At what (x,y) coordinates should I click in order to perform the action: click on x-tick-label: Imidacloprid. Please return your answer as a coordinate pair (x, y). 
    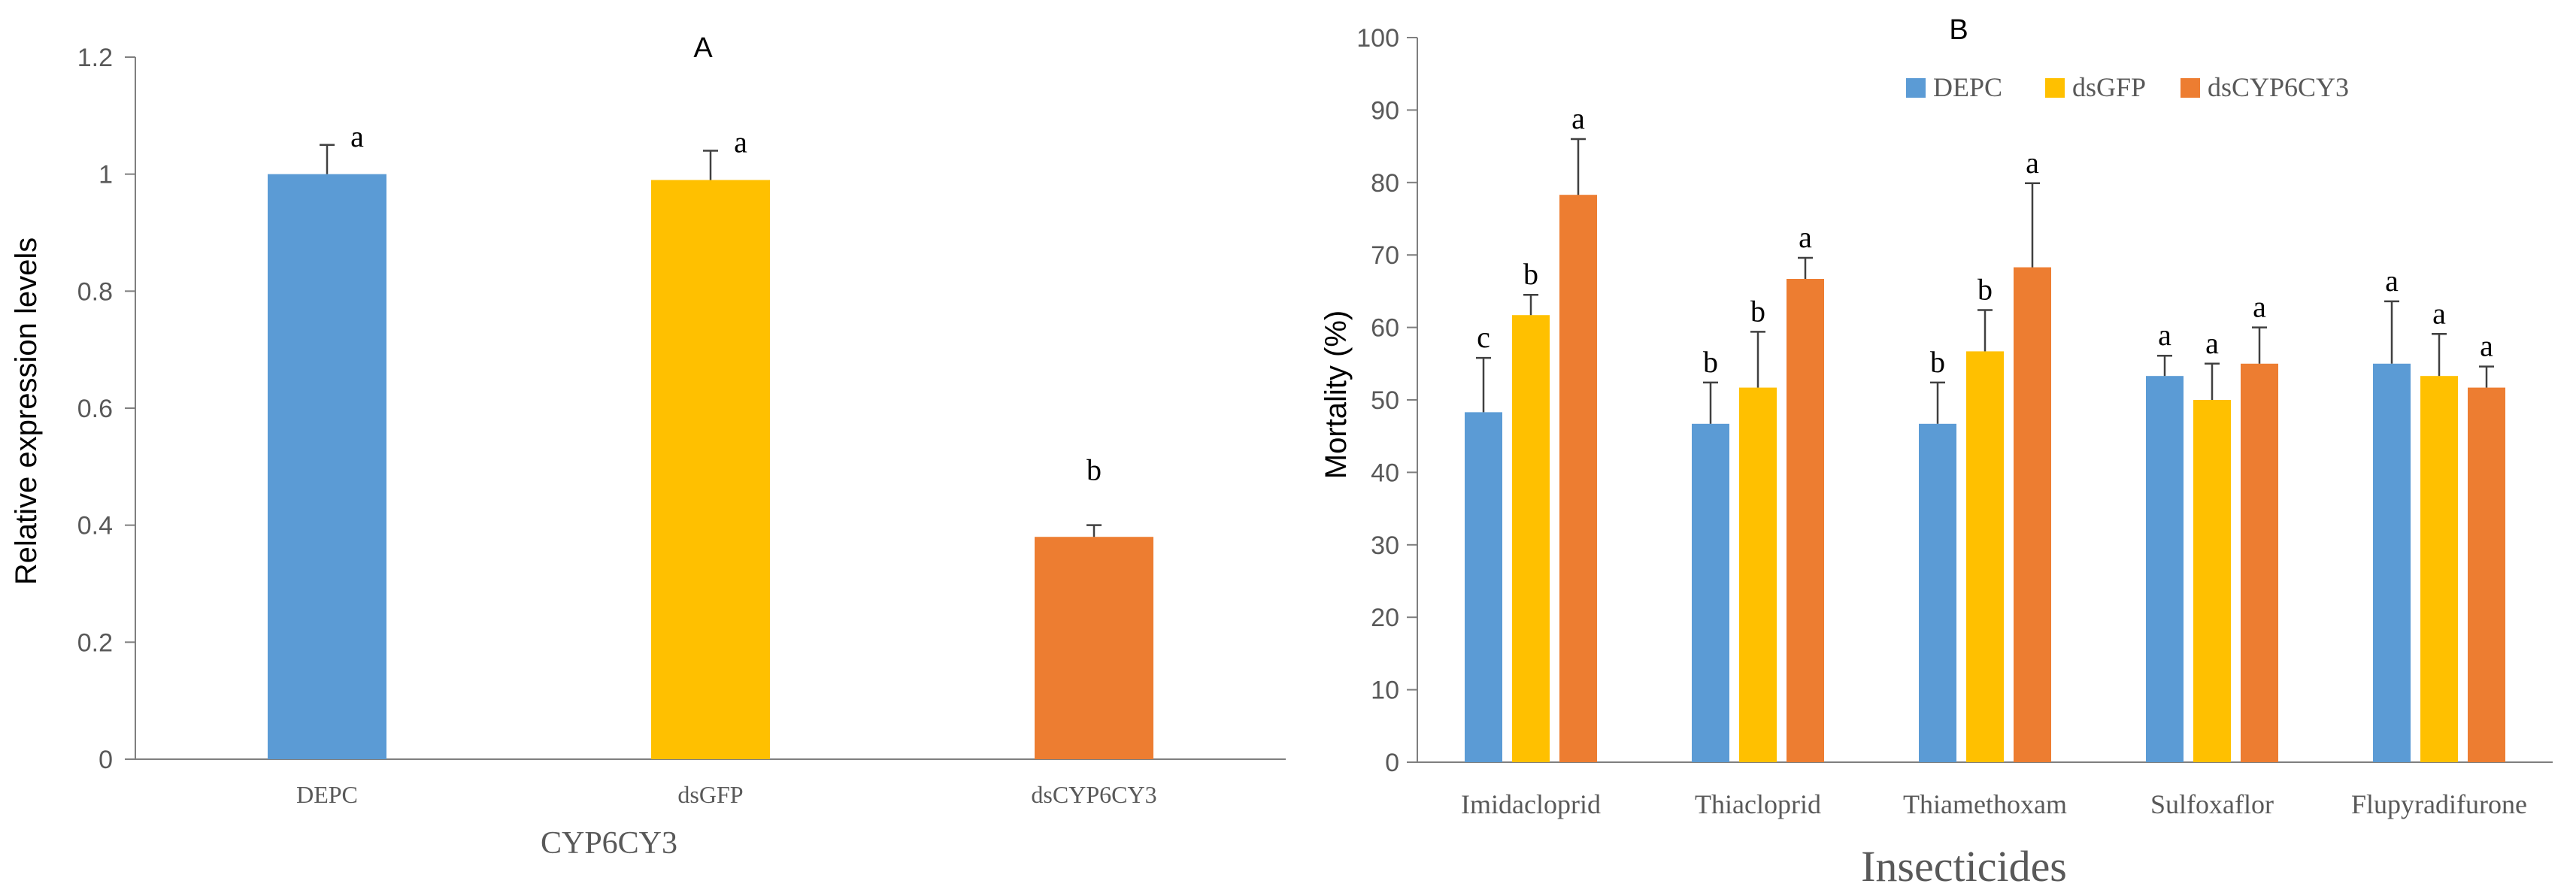
    Looking at the image, I should click on (1531, 804).